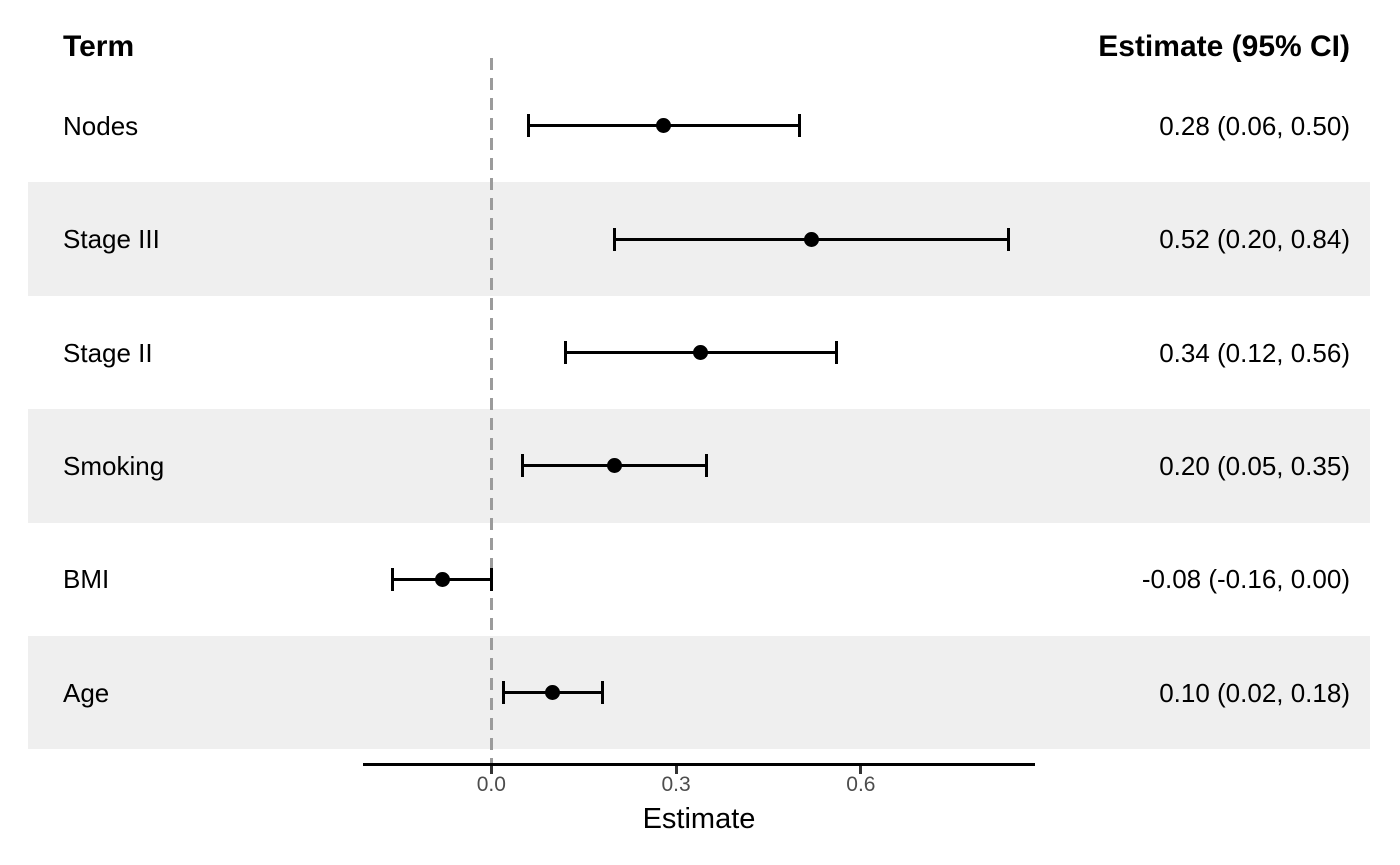  What do you see at coordinates (699, 693) in the screenshot?
I see `row-band` at bounding box center [699, 693].